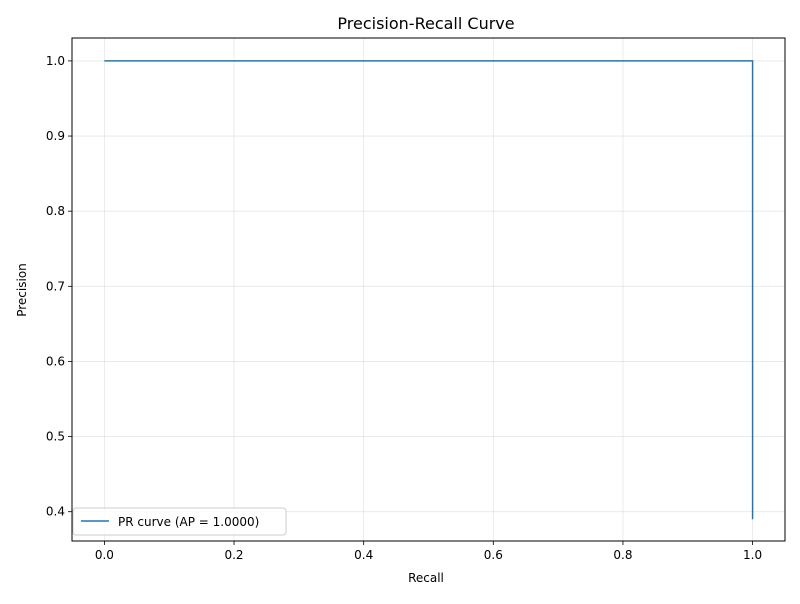 This screenshot has width=800, height=604. Describe the element at coordinates (55, 211) in the screenshot. I see `y-tick-label: 0.8` at that location.